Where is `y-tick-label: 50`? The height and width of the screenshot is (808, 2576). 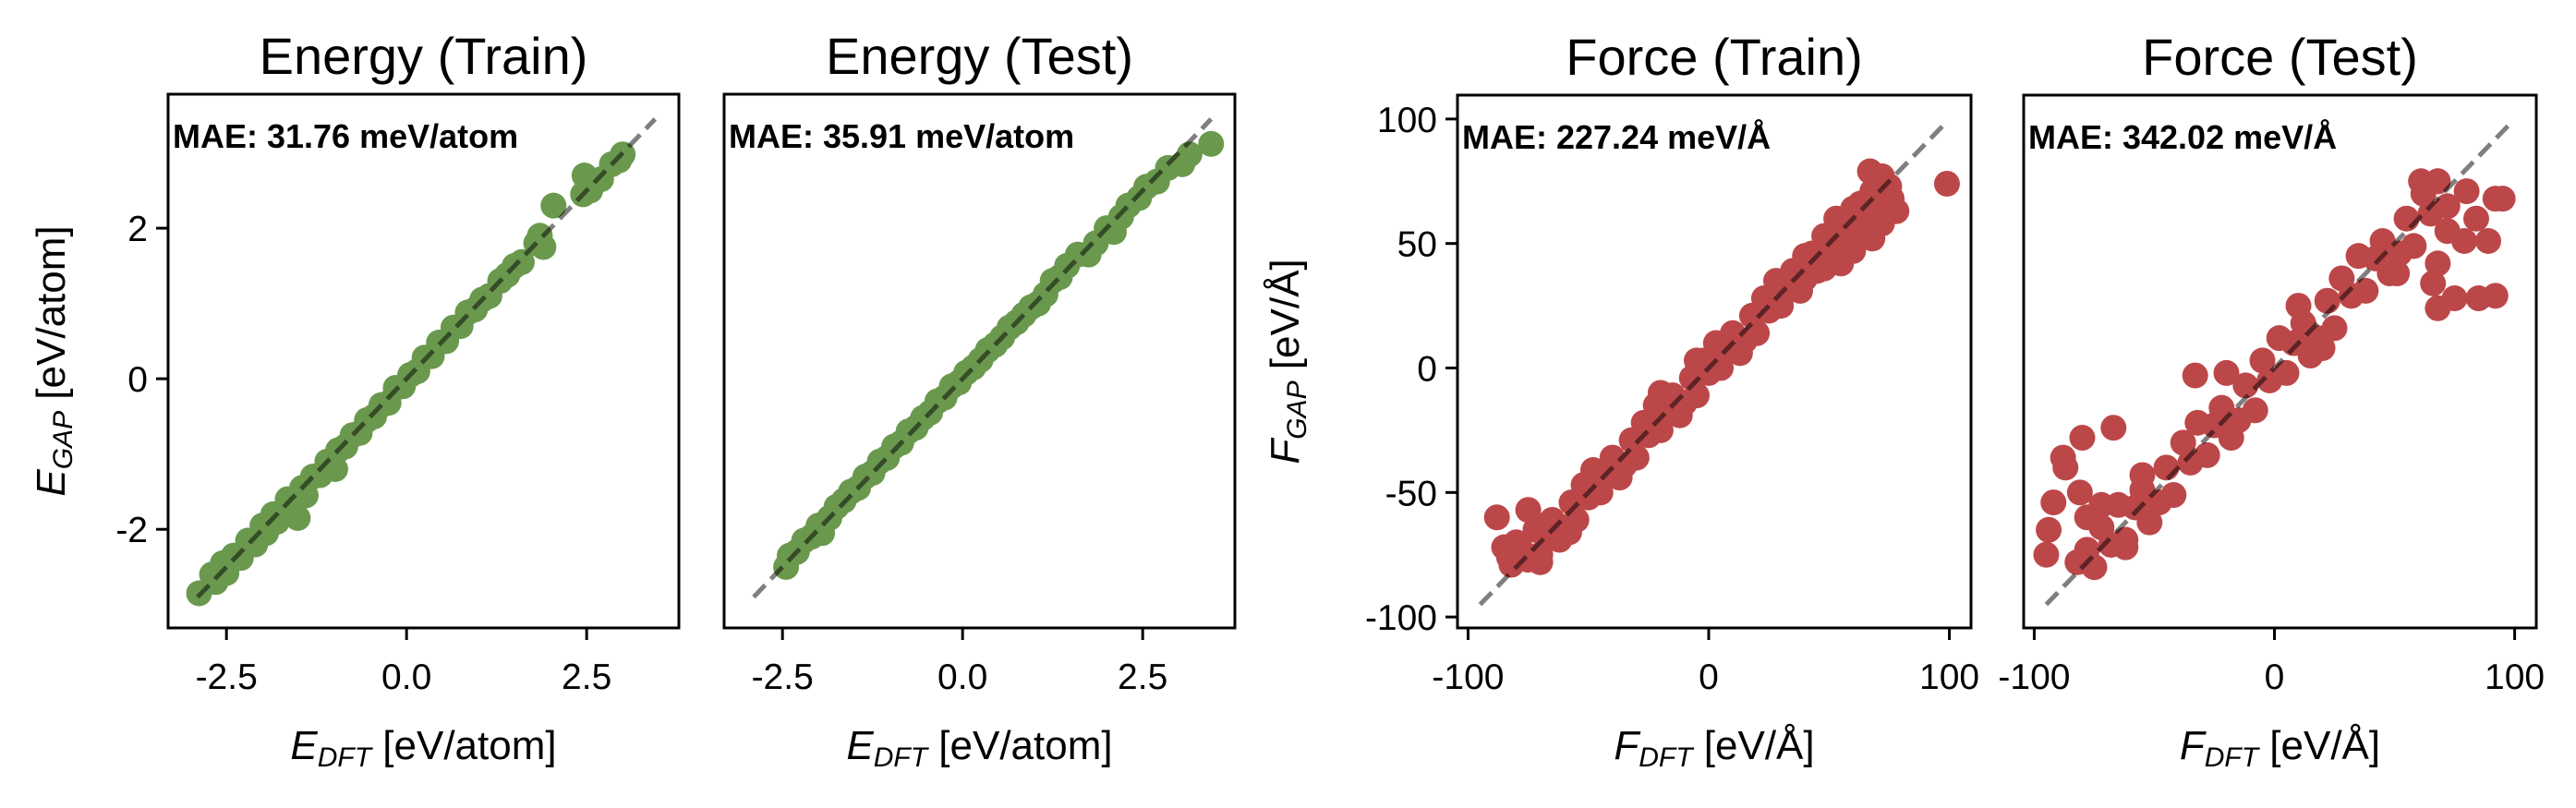 y-tick-label: 50 is located at coordinates (1417, 245).